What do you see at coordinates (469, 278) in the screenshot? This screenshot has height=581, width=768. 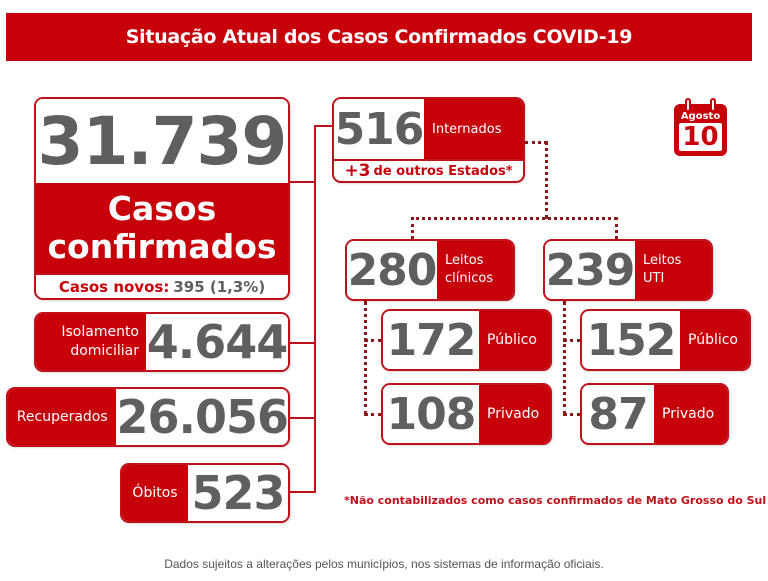 I see `clinical-beds-label-line2: clínicos` at bounding box center [469, 278].